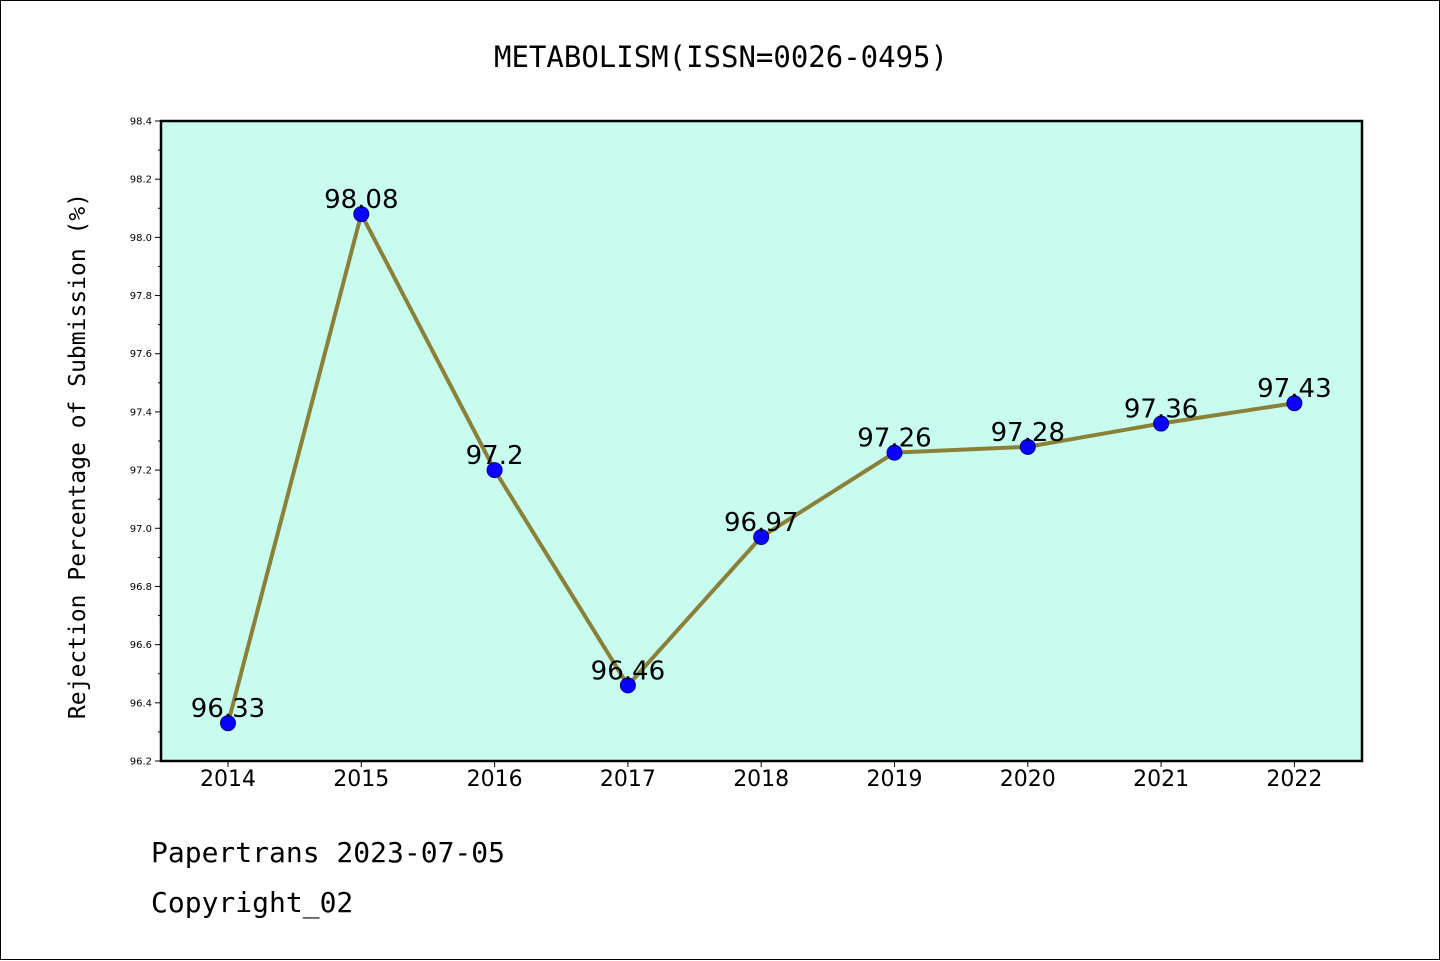 This screenshot has width=1440, height=961. I want to click on footer-date-text: Papertrans 2023-07-05, so click(328, 852).